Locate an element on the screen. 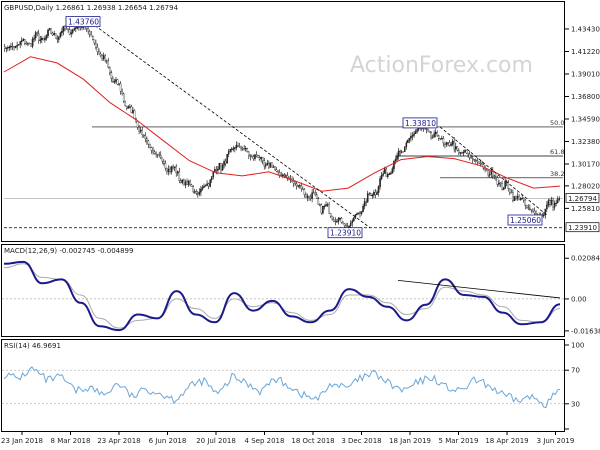 This screenshot has height=450, width=600. rsi-y-tick-label: 70 is located at coordinates (575, 371).